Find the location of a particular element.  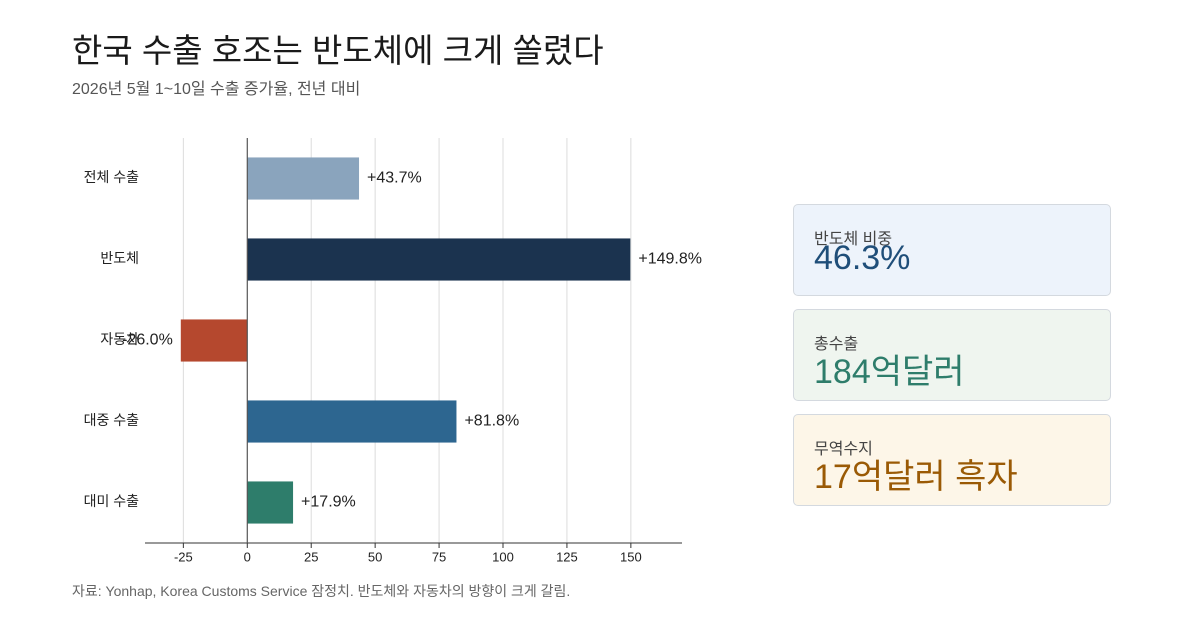

x-tick-label: 50 is located at coordinates (375, 556).